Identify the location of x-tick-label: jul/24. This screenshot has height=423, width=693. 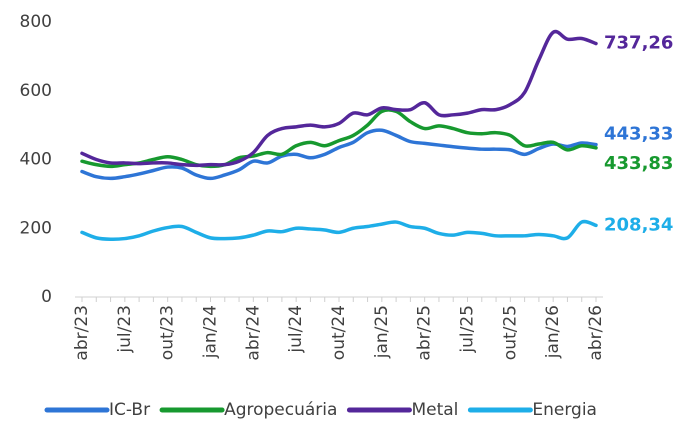
(296, 329).